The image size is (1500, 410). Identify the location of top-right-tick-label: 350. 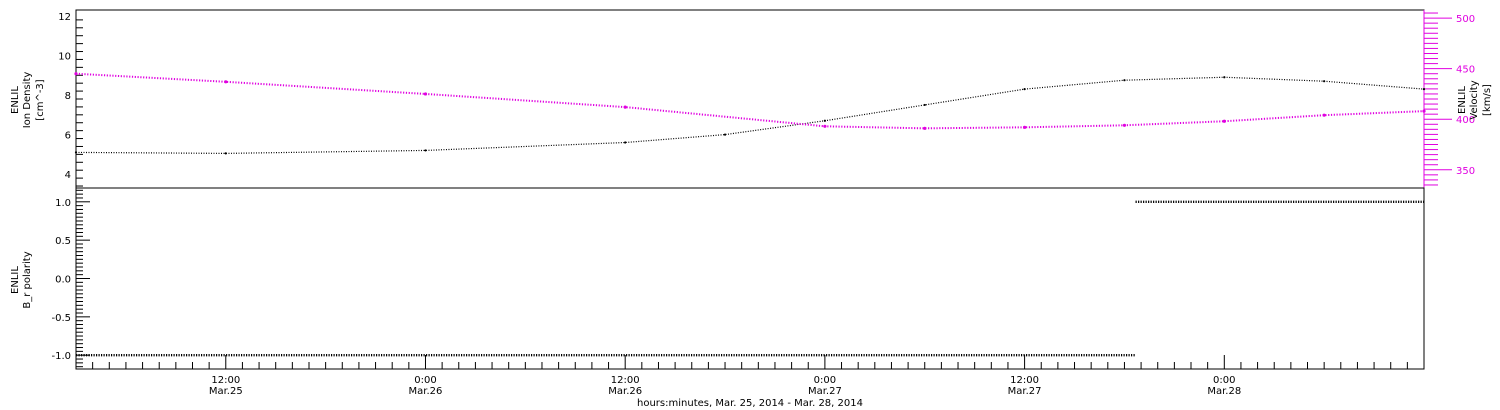
(1465, 171).